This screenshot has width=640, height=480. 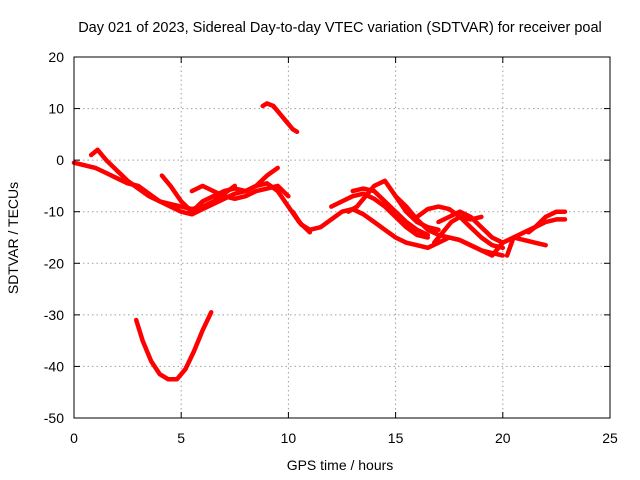 I want to click on y-tick-label: 20, so click(x=56, y=57).